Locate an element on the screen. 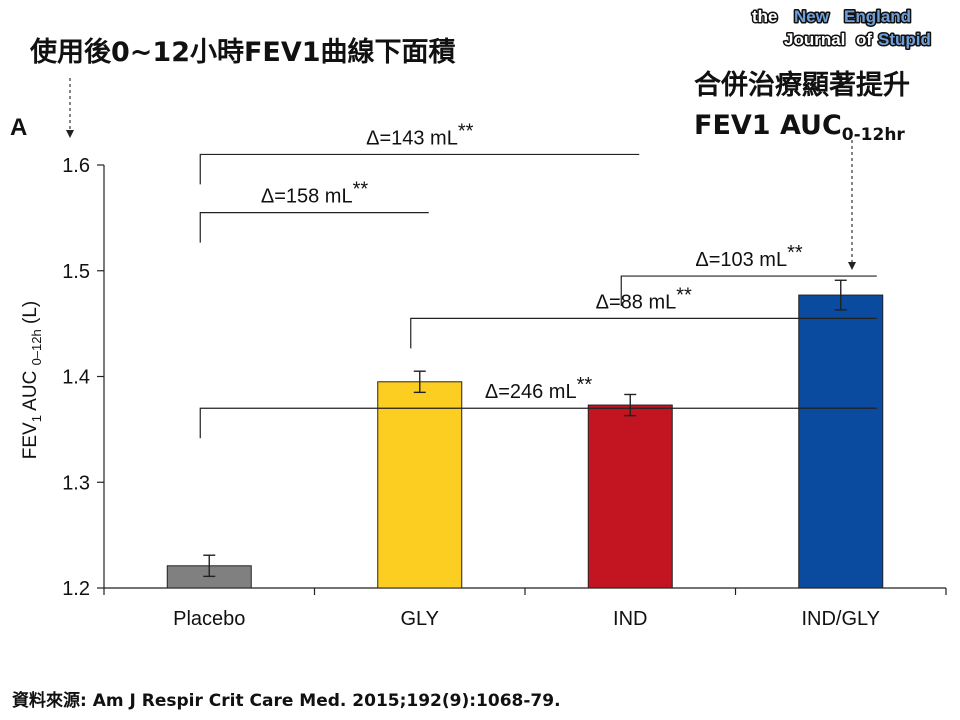 Image resolution: width=960 pixels, height=720 pixels. x-tick-label: IND/GLY is located at coordinates (840, 619).